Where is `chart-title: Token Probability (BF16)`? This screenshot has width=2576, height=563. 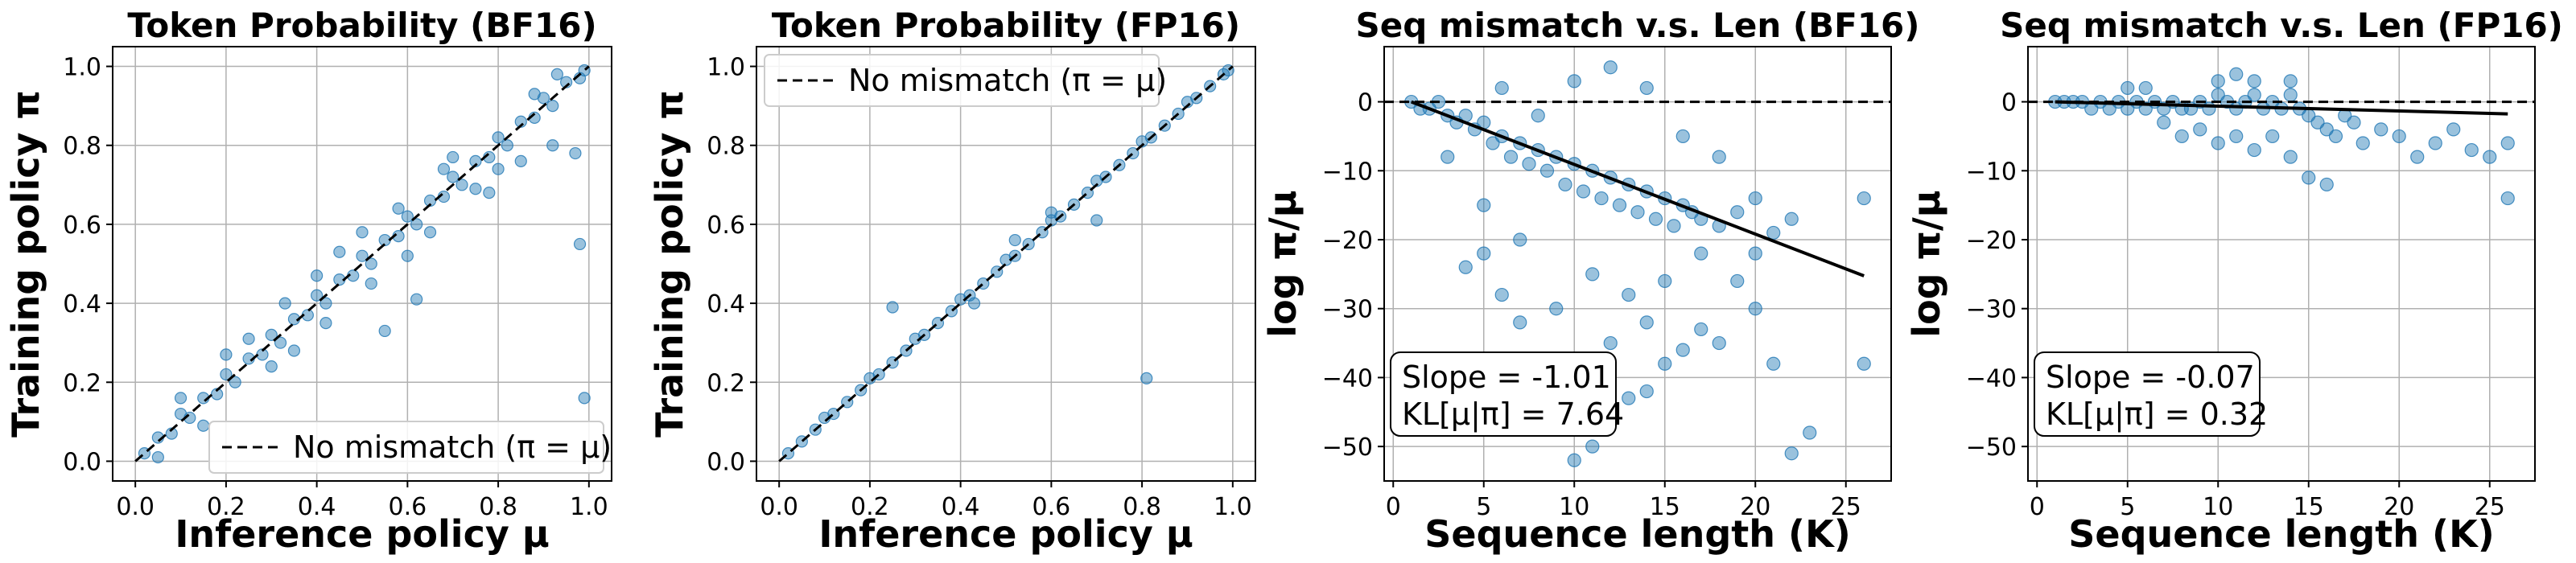 chart-title: Token Probability (BF16) is located at coordinates (361, 25).